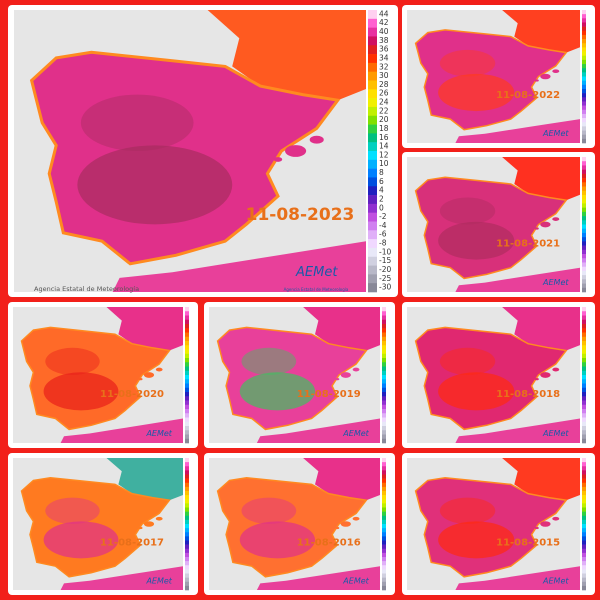  Describe the element at coordinates (329, 394) in the screenshot. I see `date-label: 11-08-2019` at that location.